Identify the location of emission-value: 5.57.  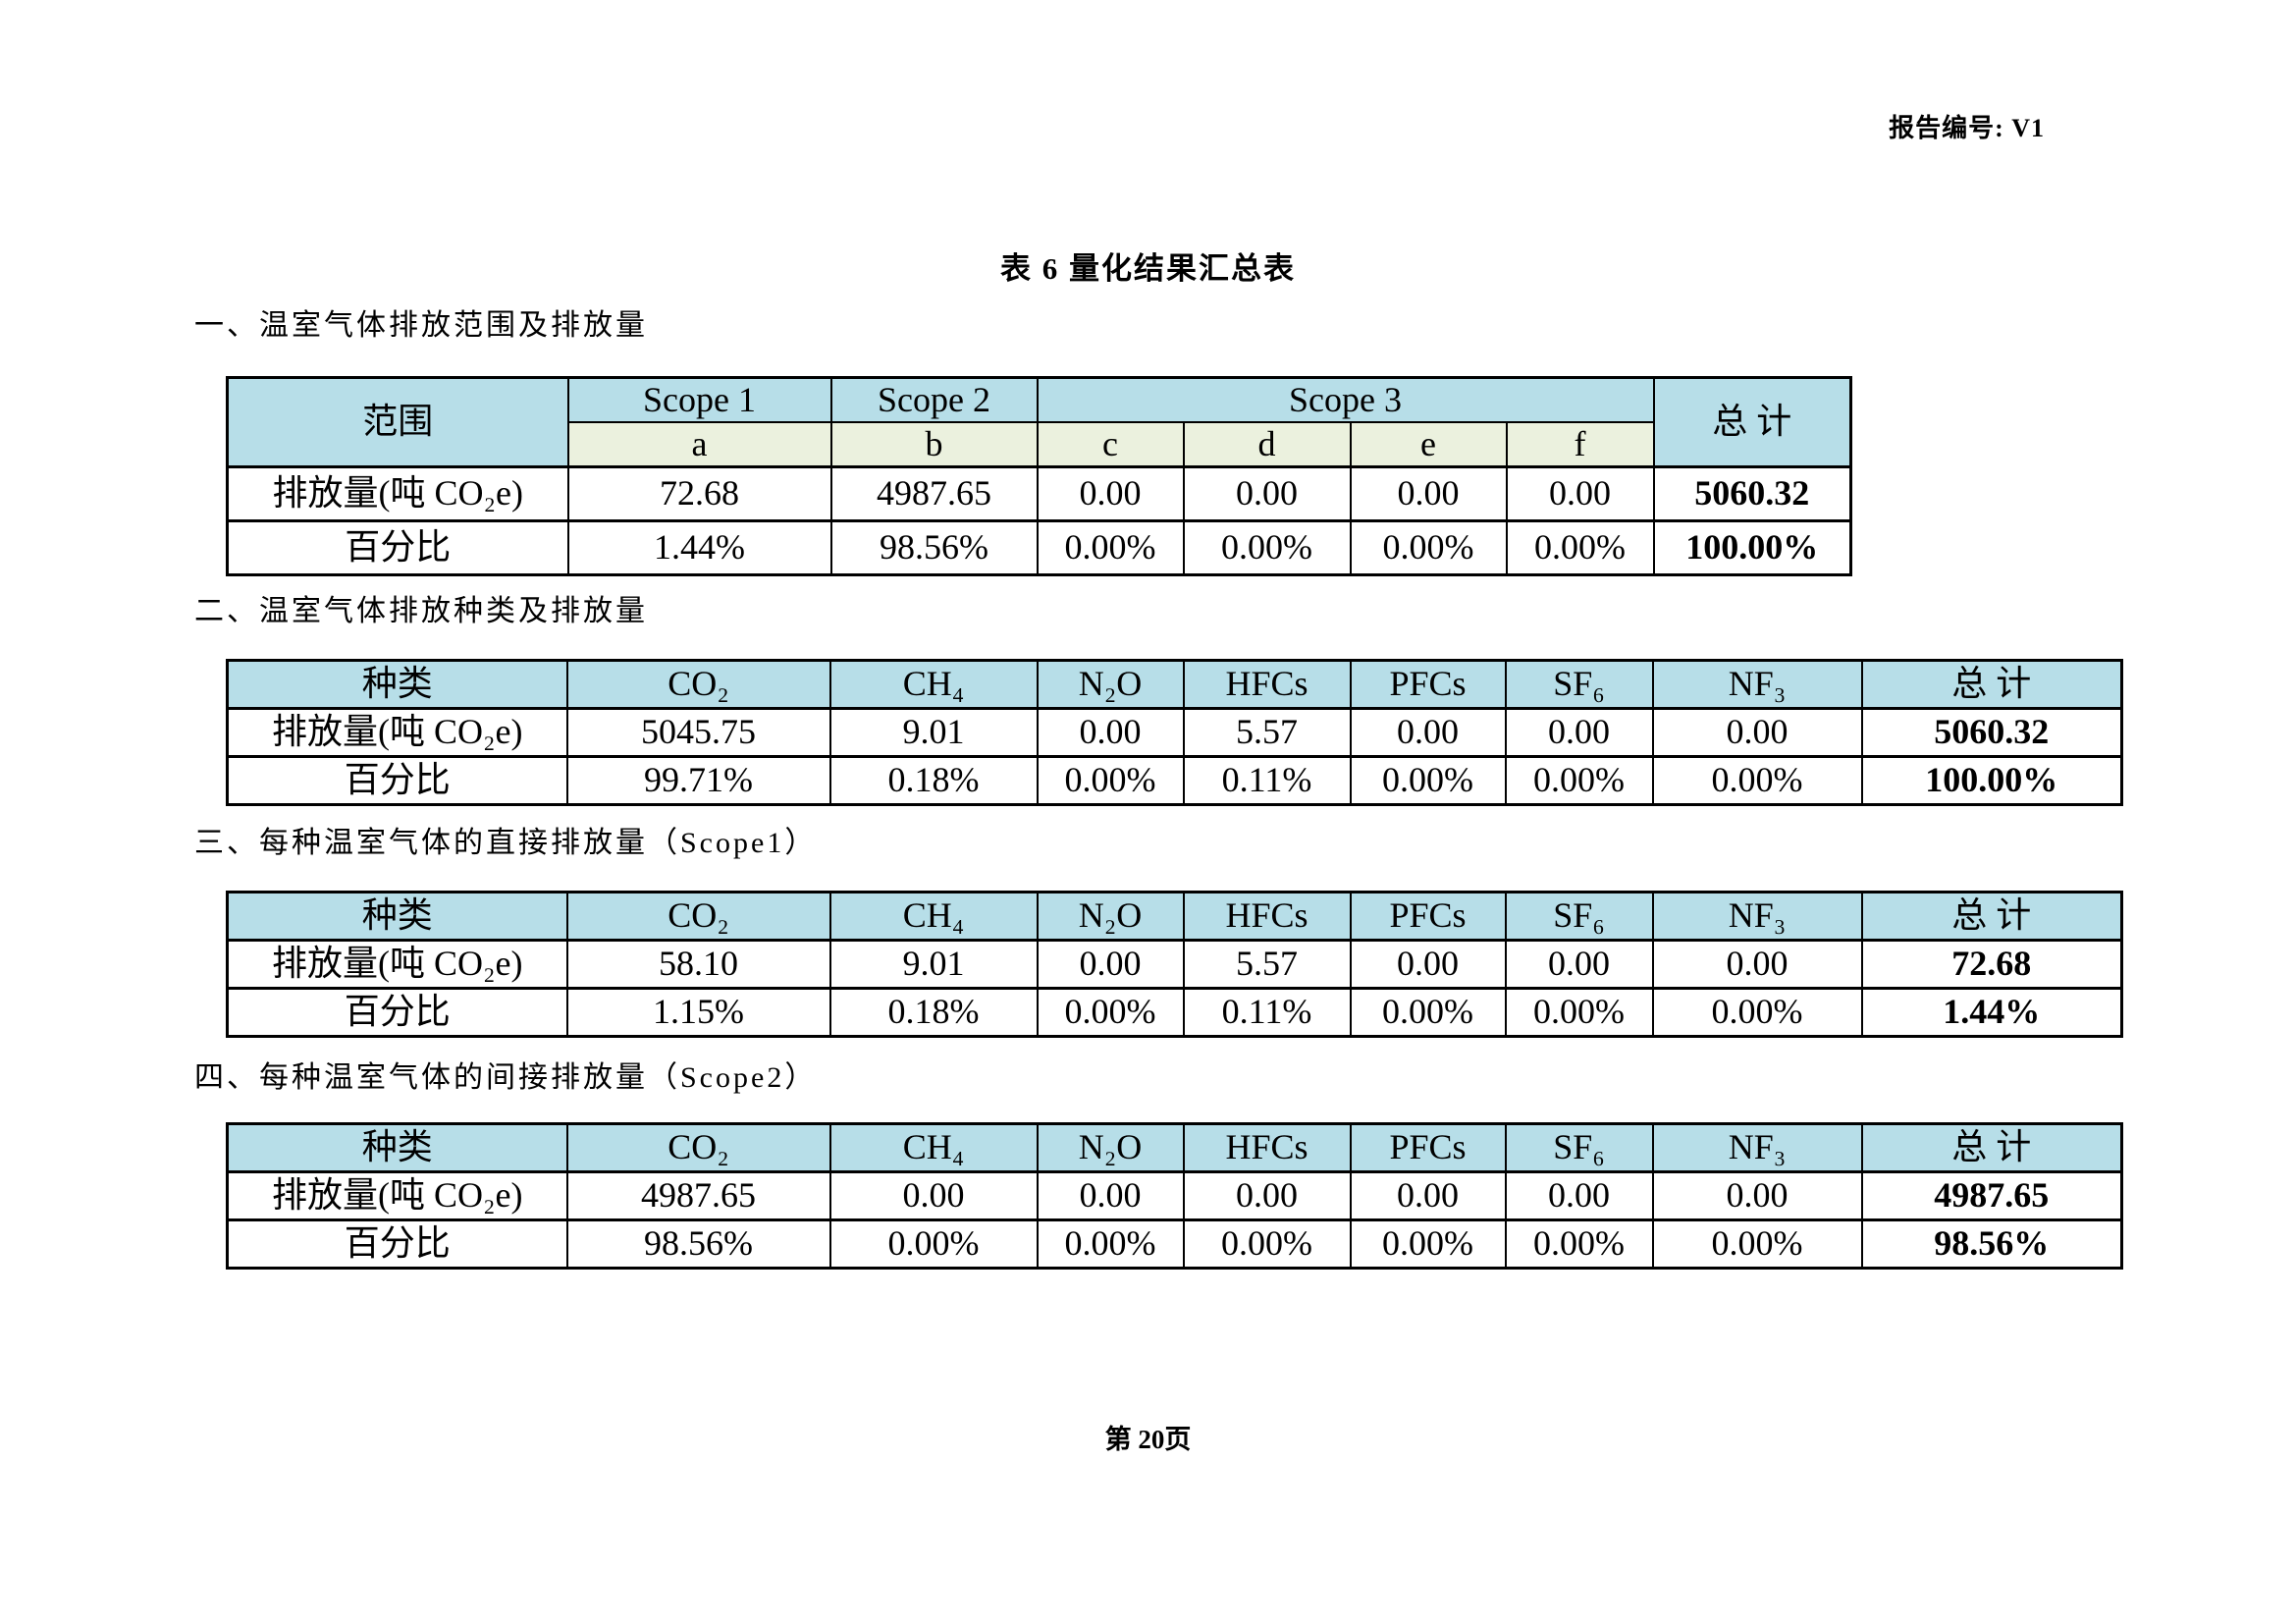
(1267, 964).